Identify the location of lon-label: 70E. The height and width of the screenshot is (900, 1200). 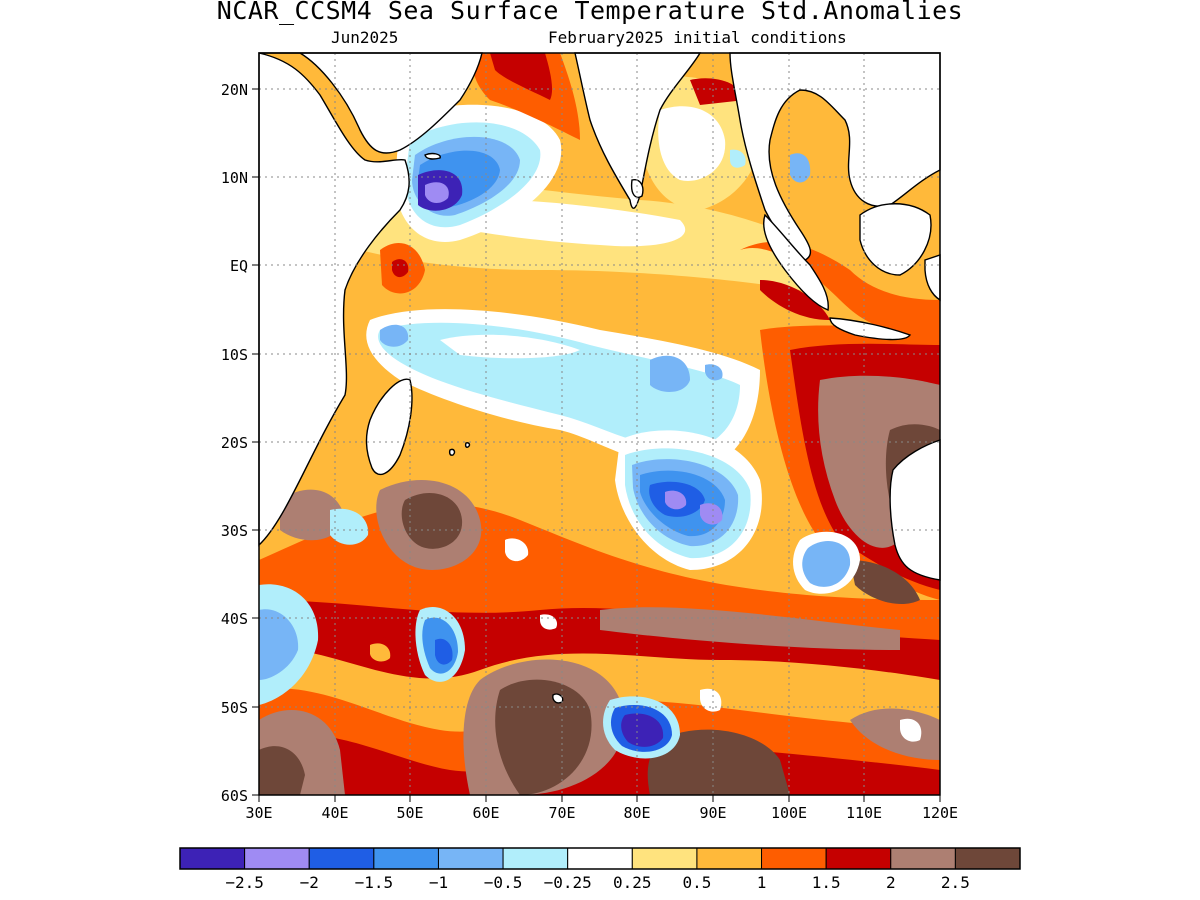
(561, 813).